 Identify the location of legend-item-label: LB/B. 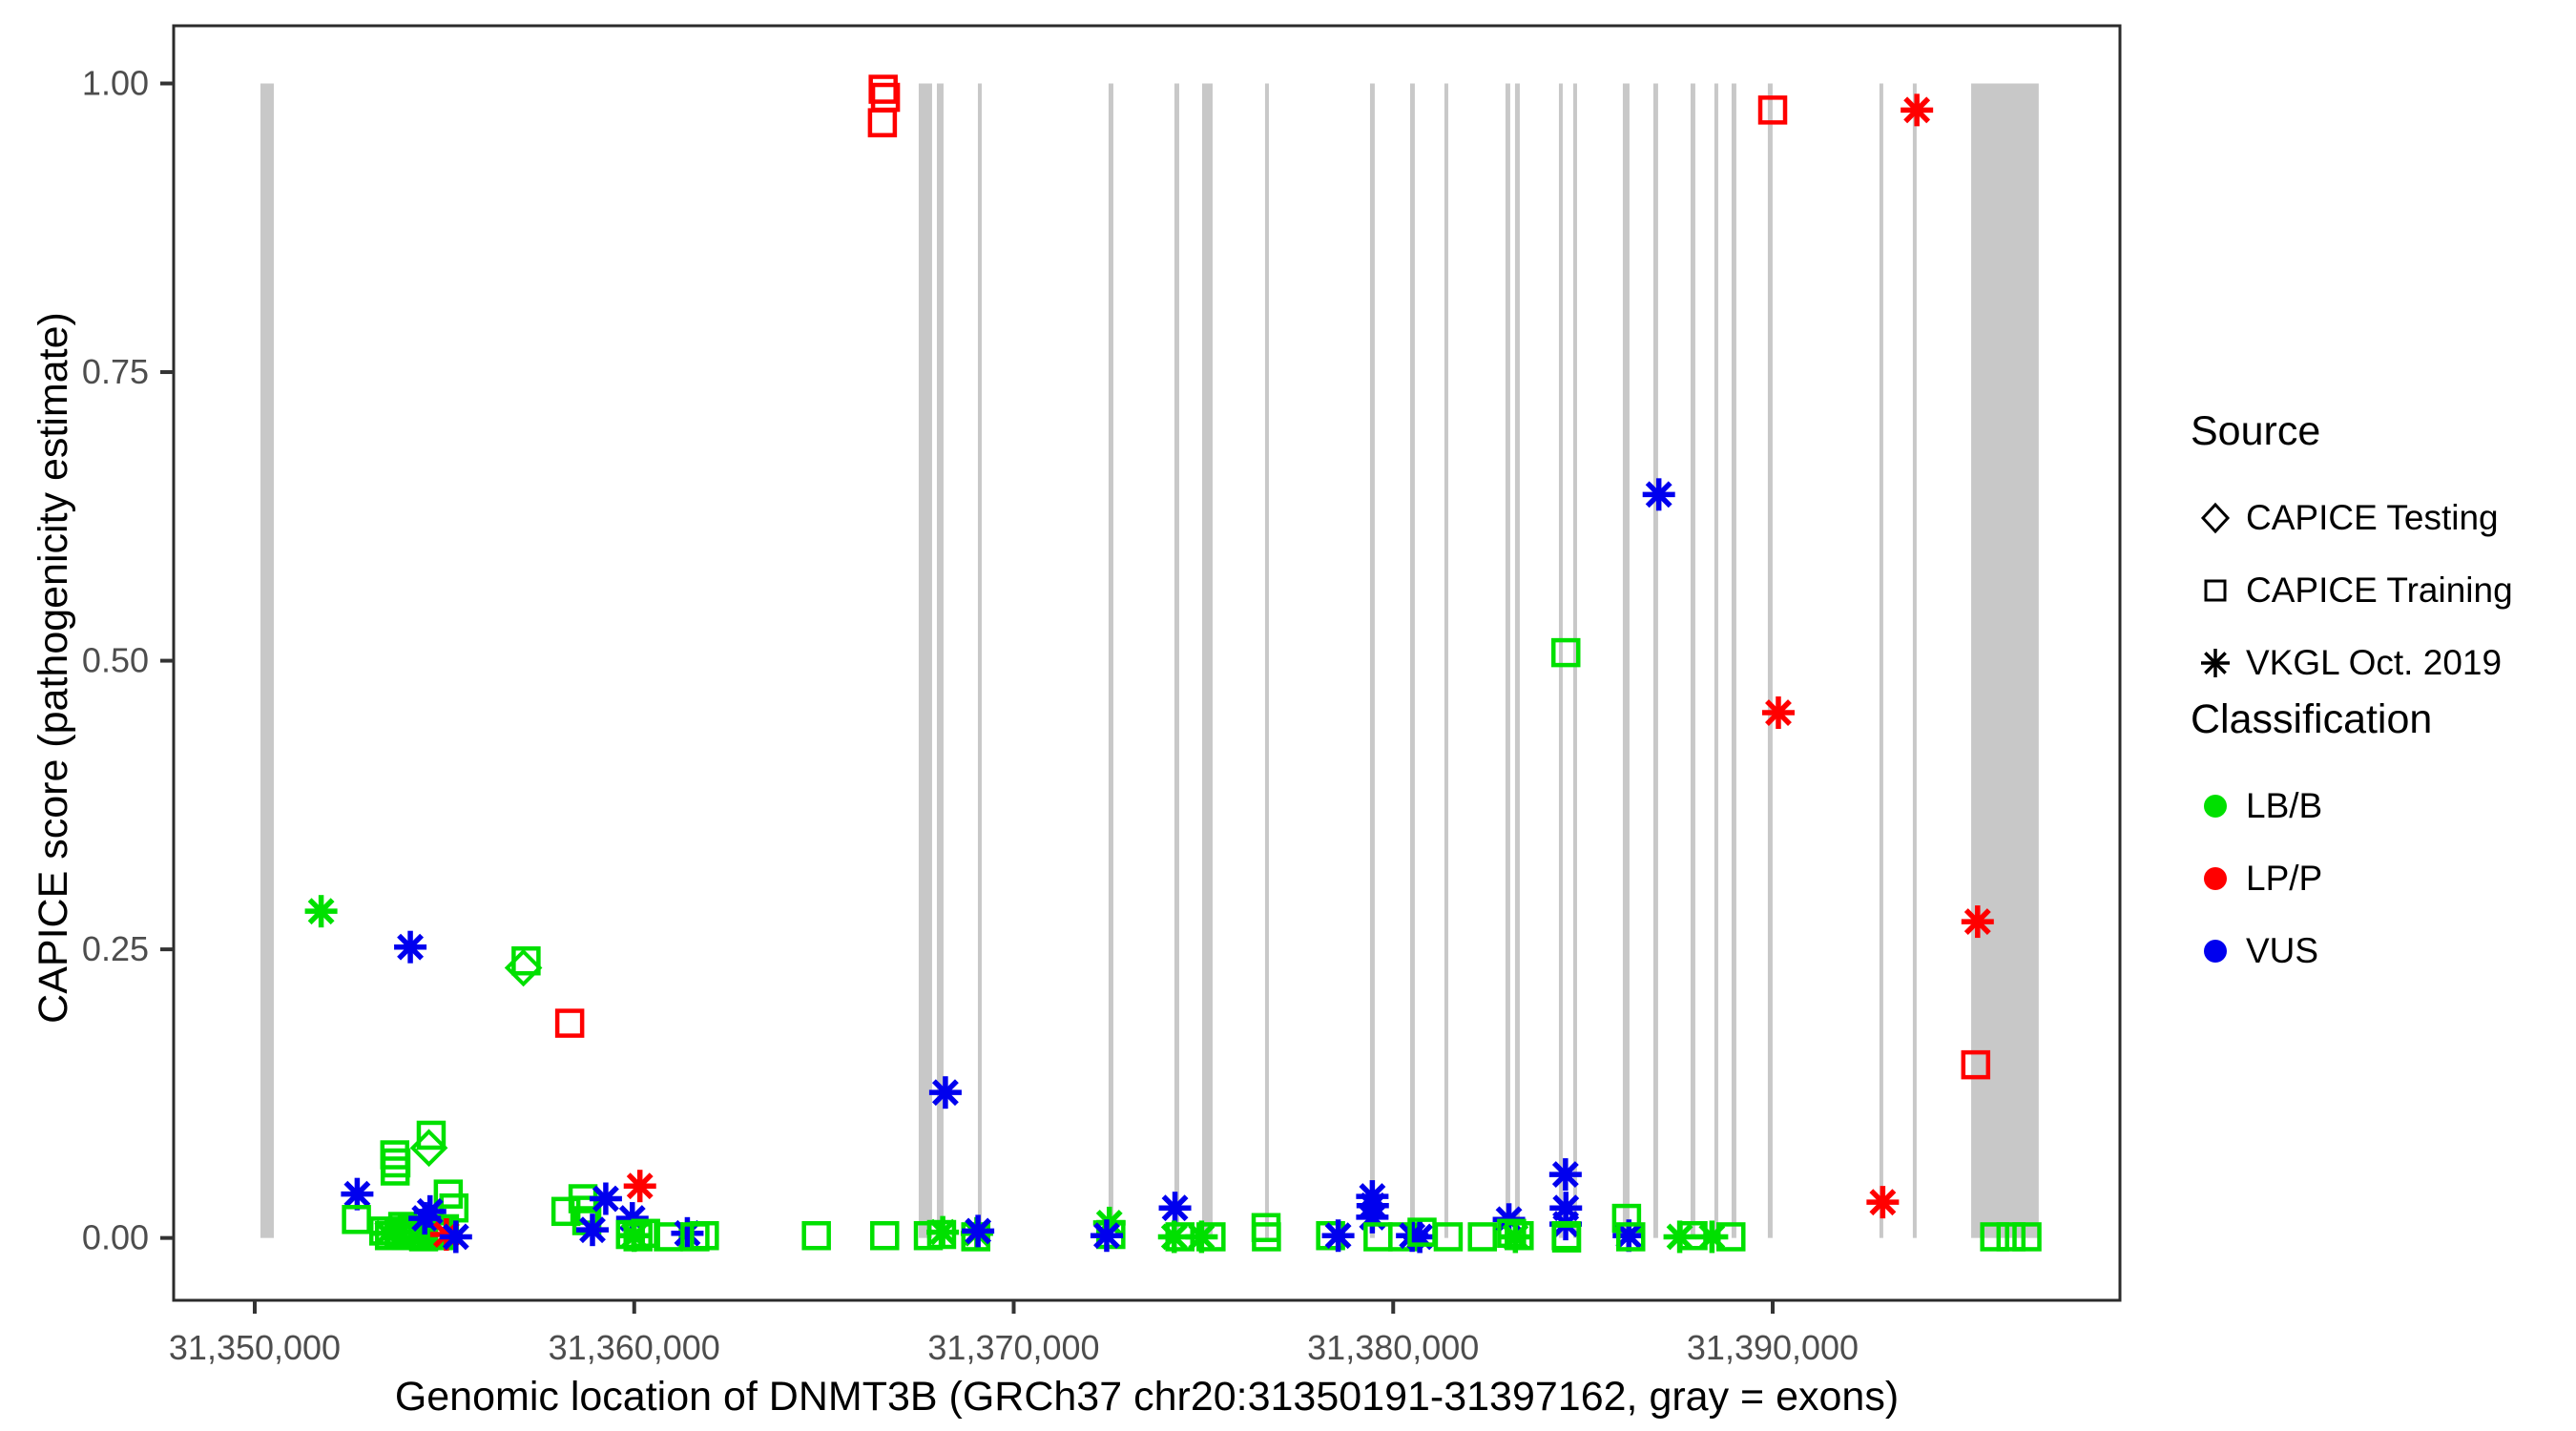
(2284, 805).